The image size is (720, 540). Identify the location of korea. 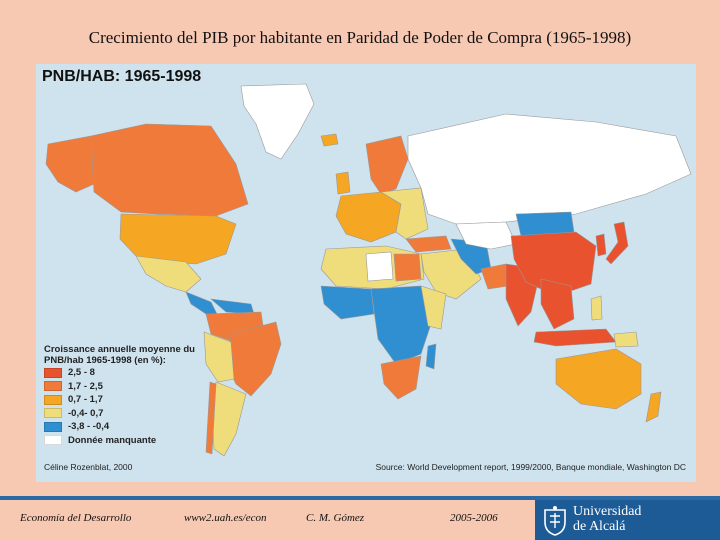
(601, 245).